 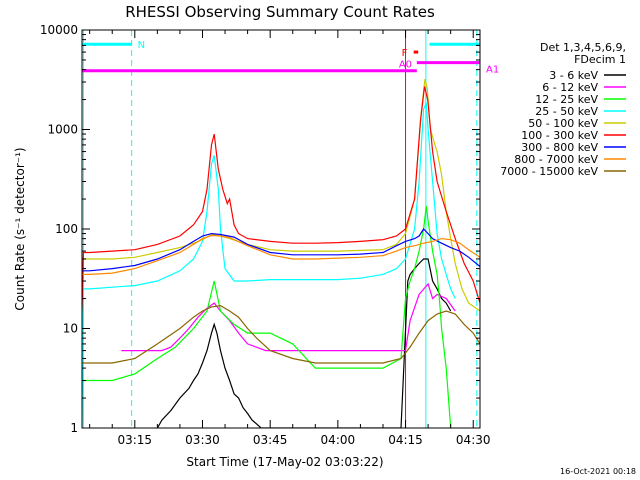 What do you see at coordinates (559, 135) in the screenshot?
I see `legend-label-5: 100 - 300 keV` at bounding box center [559, 135].